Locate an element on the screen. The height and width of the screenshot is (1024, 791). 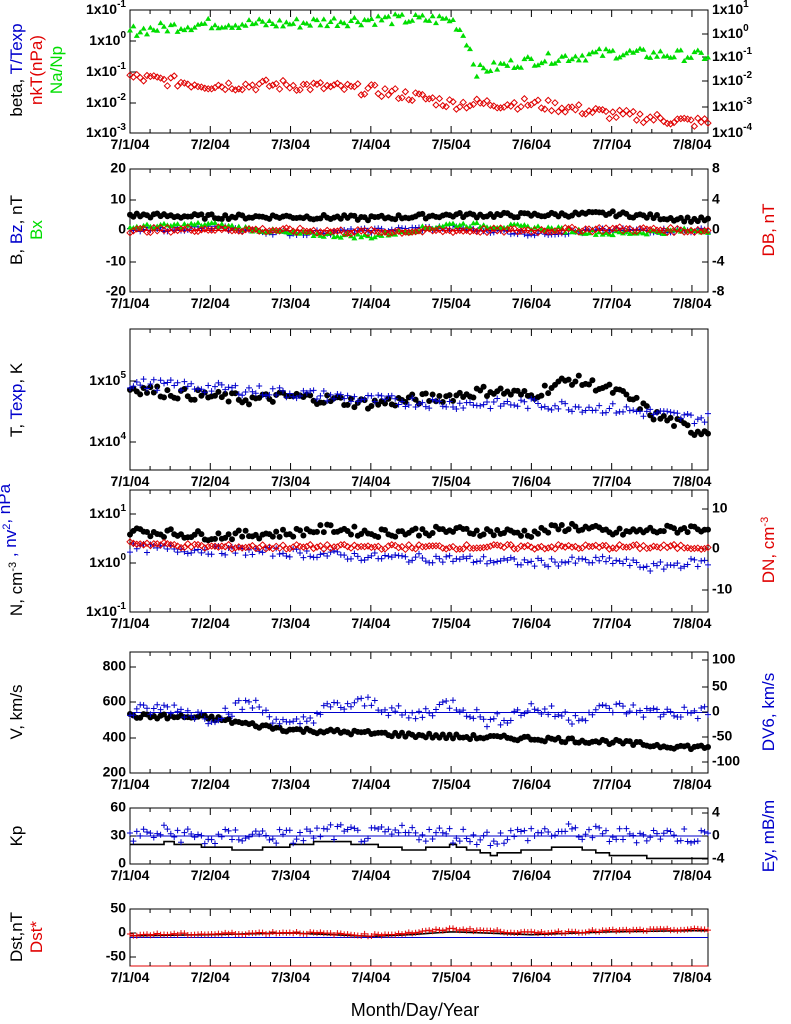
y-right-tick-label: 1x10⁻² is located at coordinates (732, 79).